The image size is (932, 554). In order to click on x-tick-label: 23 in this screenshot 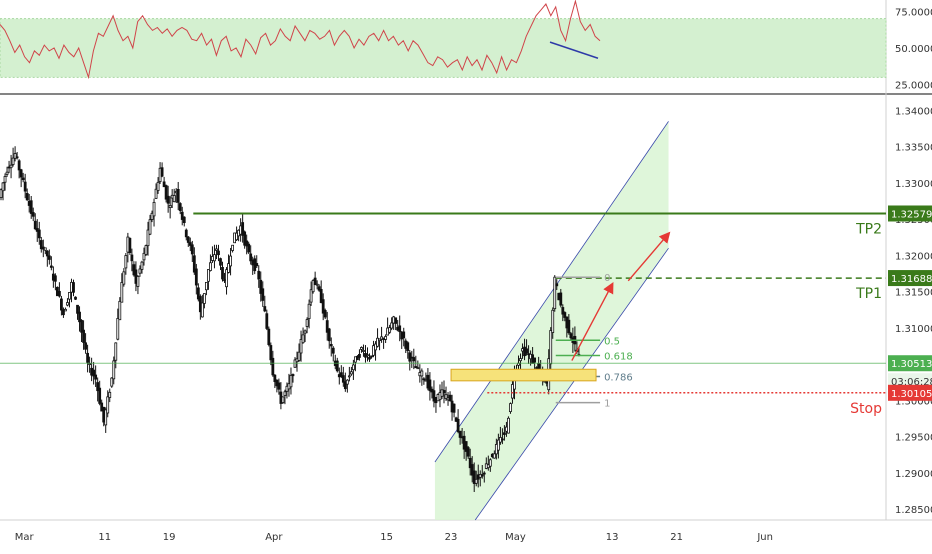, I will do `click(451, 537)`.